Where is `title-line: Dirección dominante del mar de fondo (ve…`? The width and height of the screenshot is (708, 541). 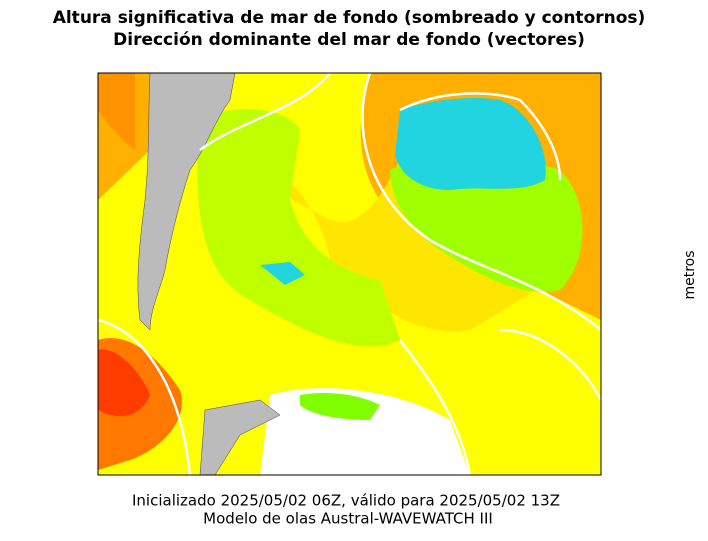 title-line: Dirección dominante del mar de fondo (ve… is located at coordinates (349, 40).